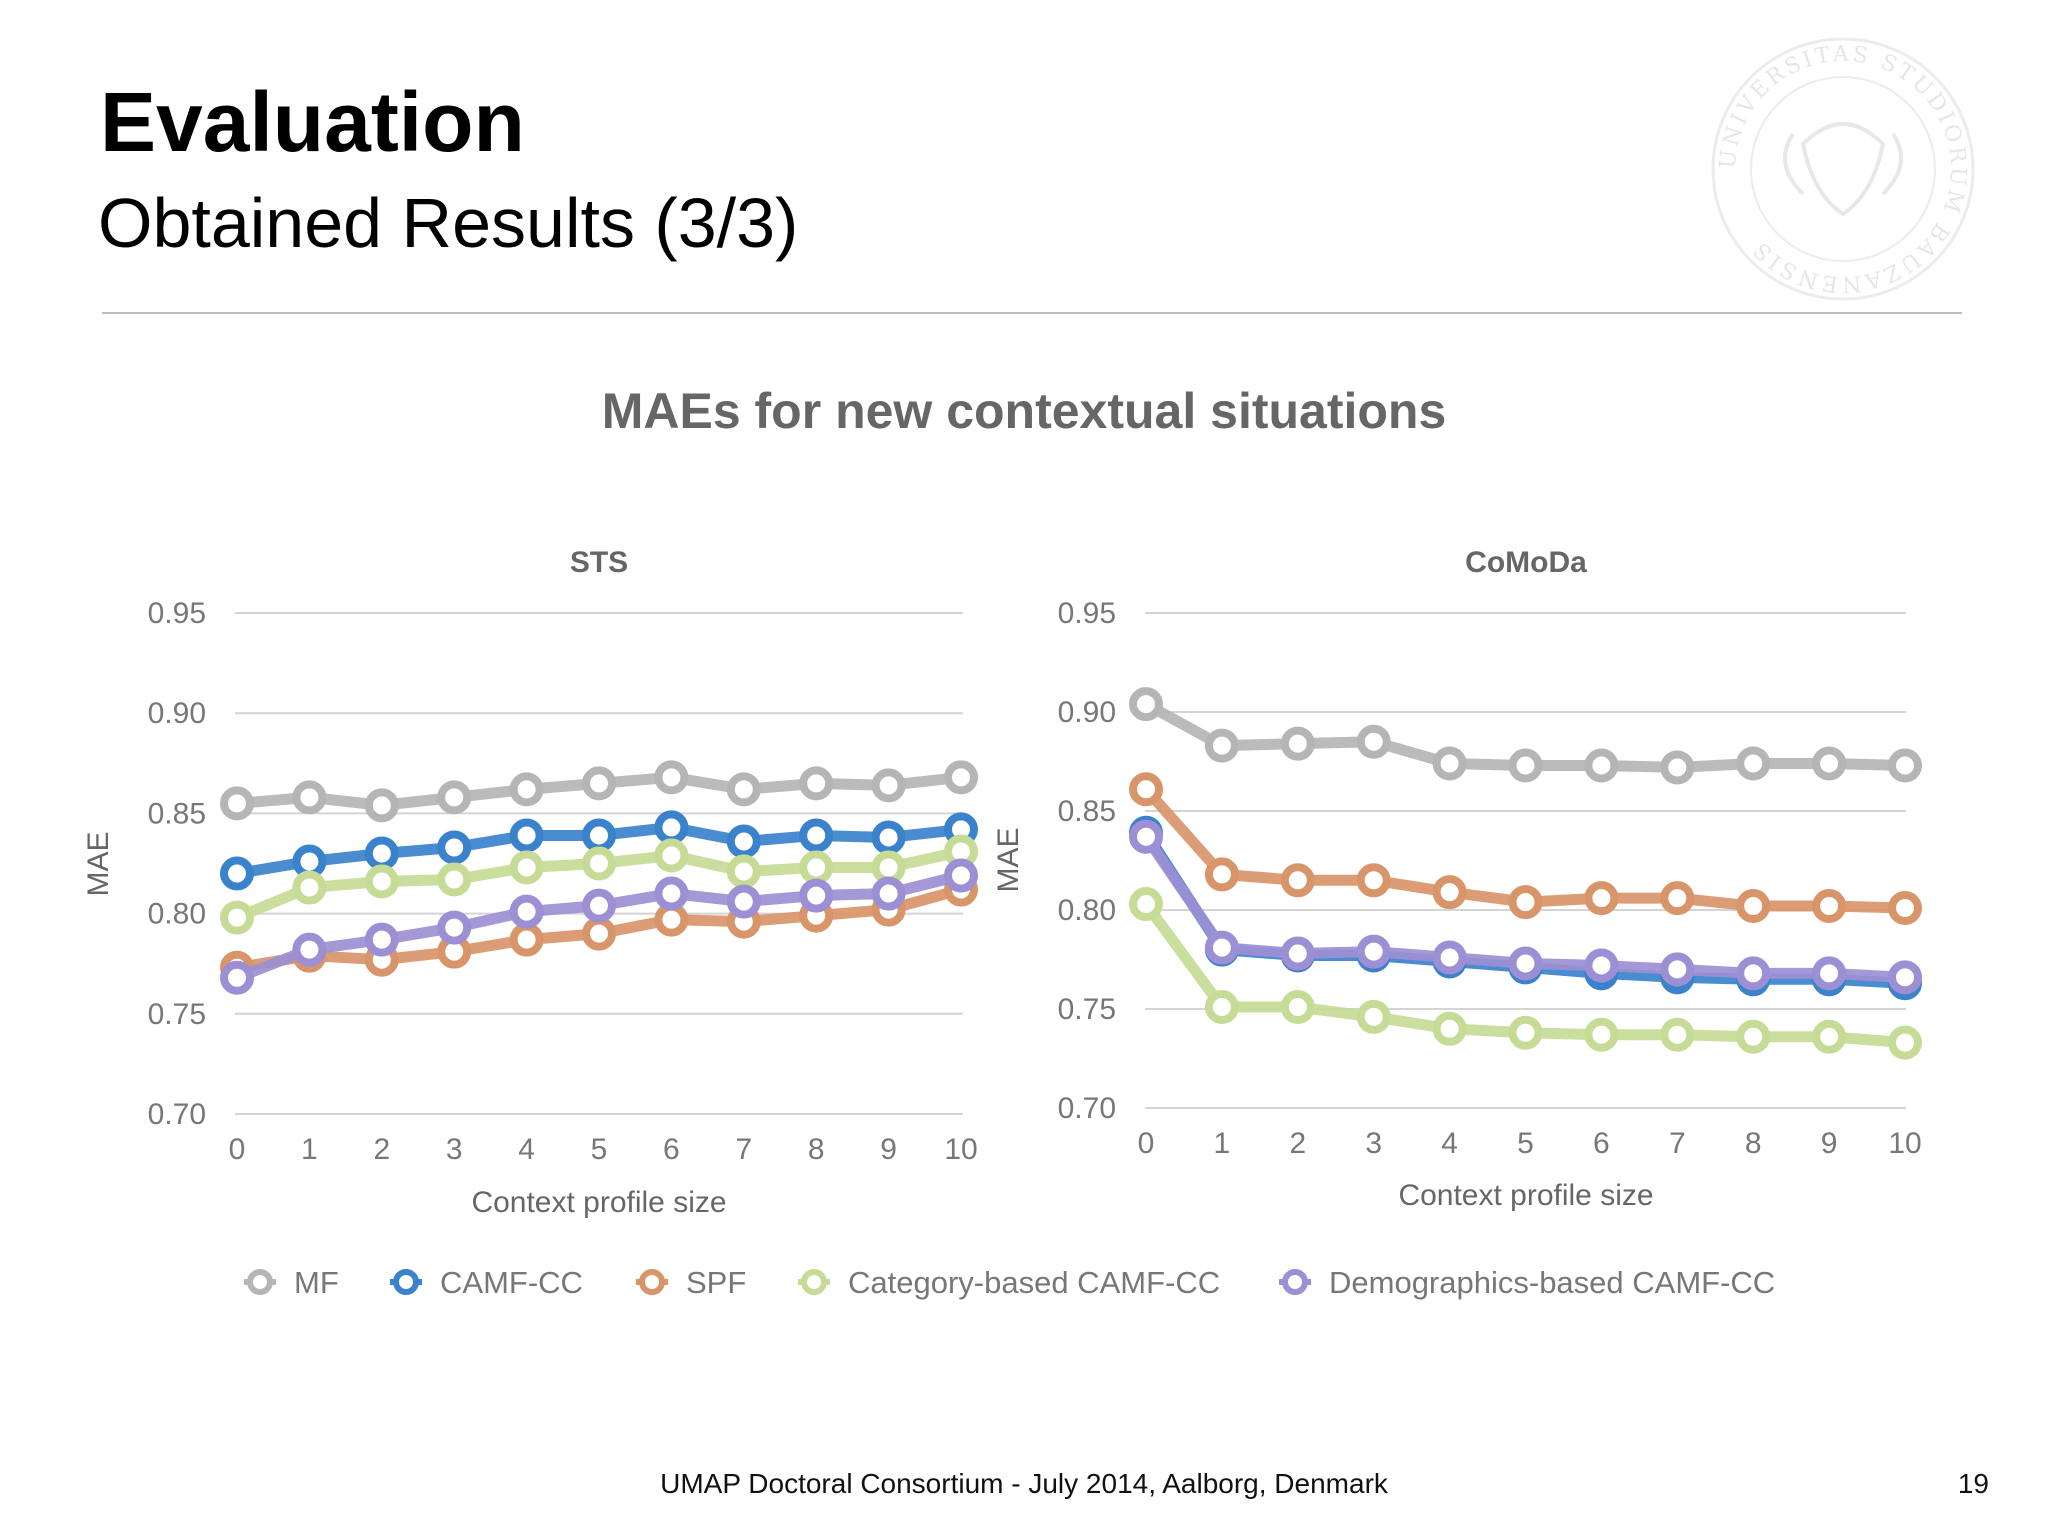  What do you see at coordinates (177, 813) in the screenshot?
I see `y-tick-label: 0.85` at bounding box center [177, 813].